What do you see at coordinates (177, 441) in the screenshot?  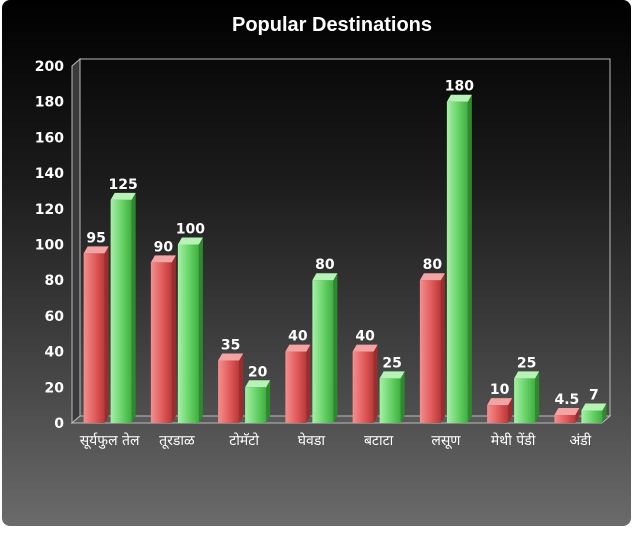 I see `x-tick-label: तूरडाळ` at bounding box center [177, 441].